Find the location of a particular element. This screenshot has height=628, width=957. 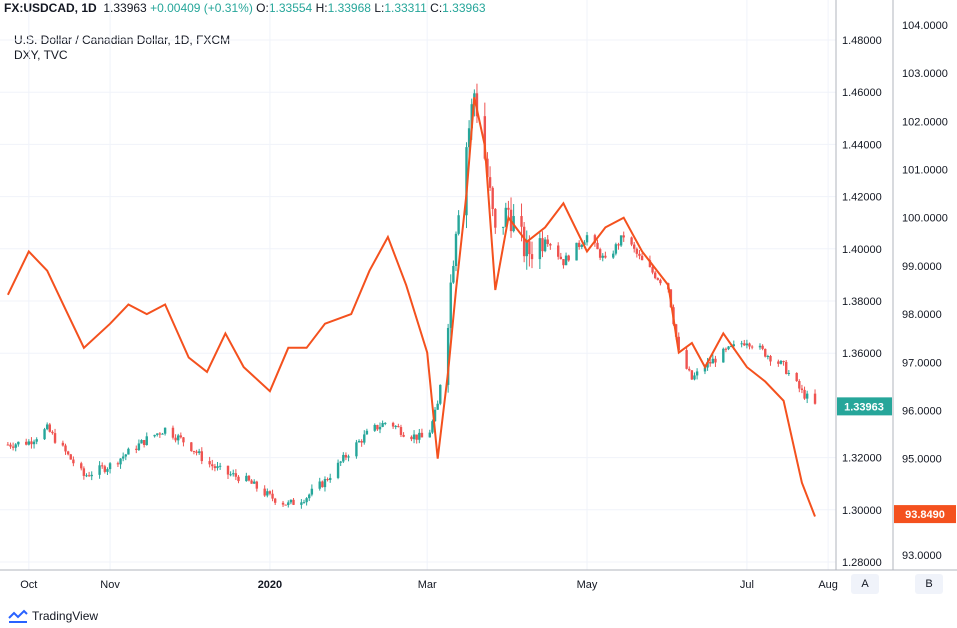

dxy-last-badge is located at coordinates (925, 514).